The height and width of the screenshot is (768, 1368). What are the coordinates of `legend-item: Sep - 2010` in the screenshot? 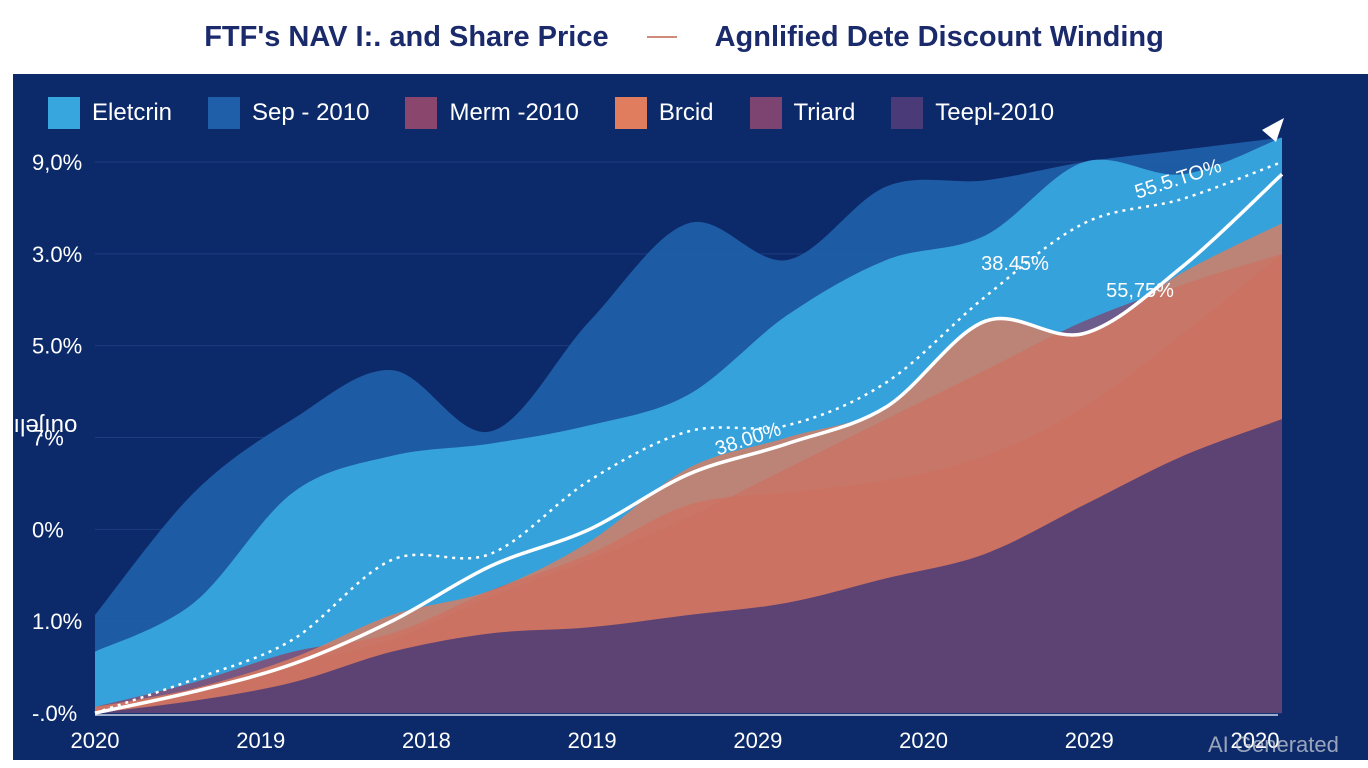 It's located at (288, 113).